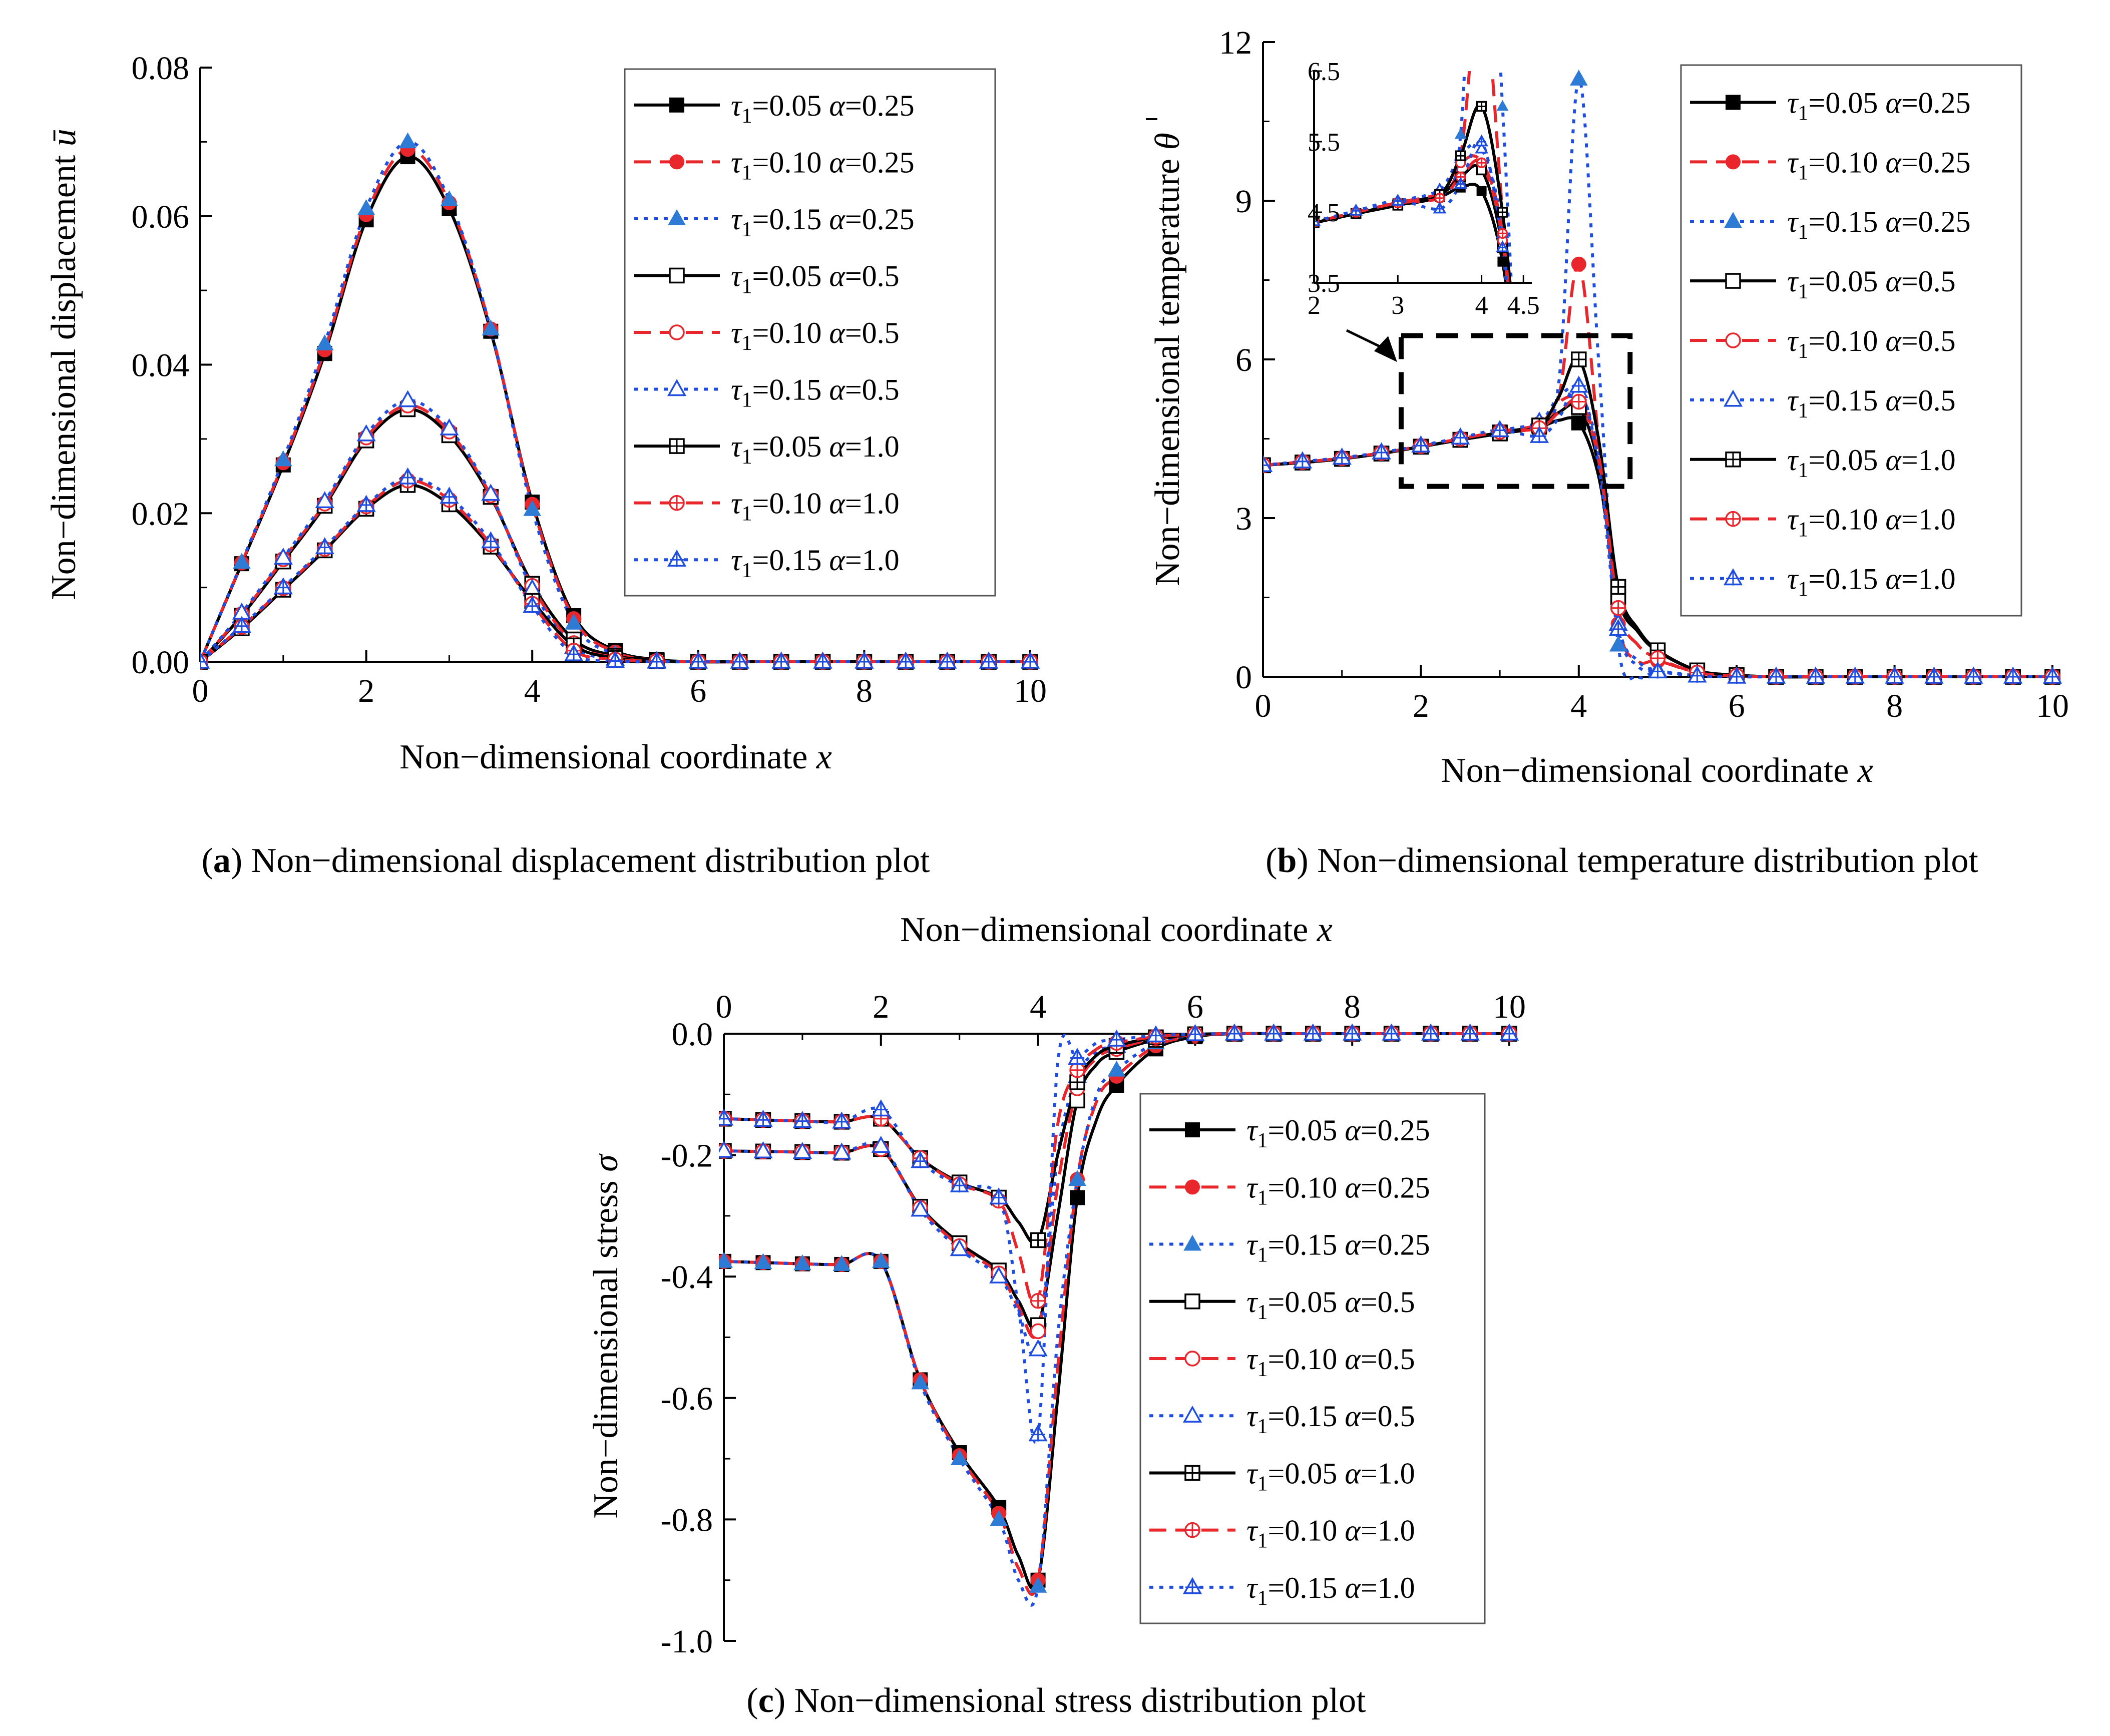 The height and width of the screenshot is (1736, 2110). I want to click on legend-alpha-value: =0.5, so click(873, 332).